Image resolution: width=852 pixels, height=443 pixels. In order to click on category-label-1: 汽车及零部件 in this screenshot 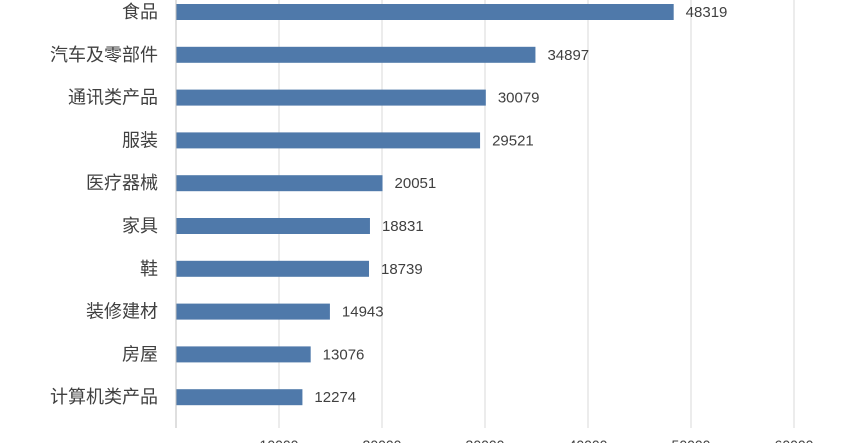, I will do `click(104, 55)`.